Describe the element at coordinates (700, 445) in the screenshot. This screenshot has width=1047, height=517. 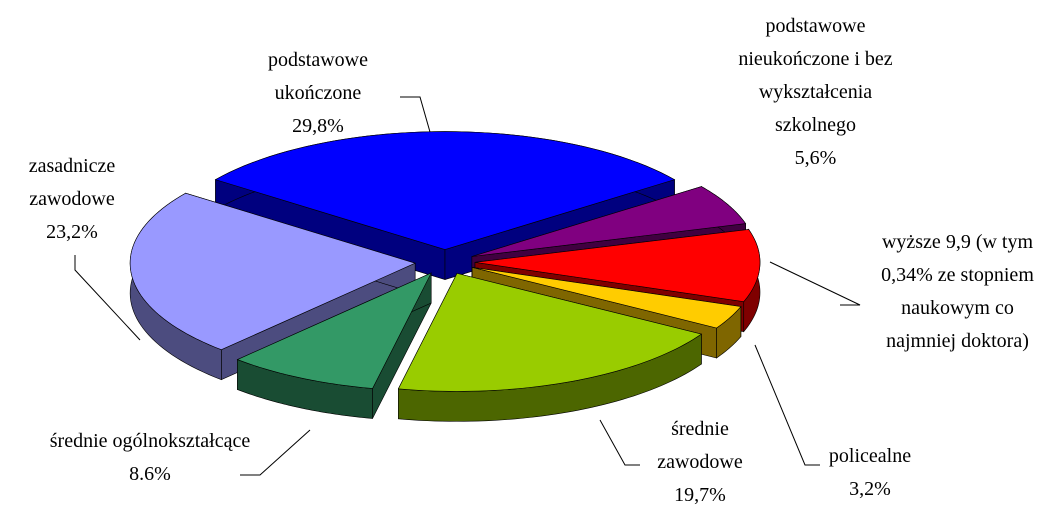
I see `category-label: średnie zawodowe` at that location.